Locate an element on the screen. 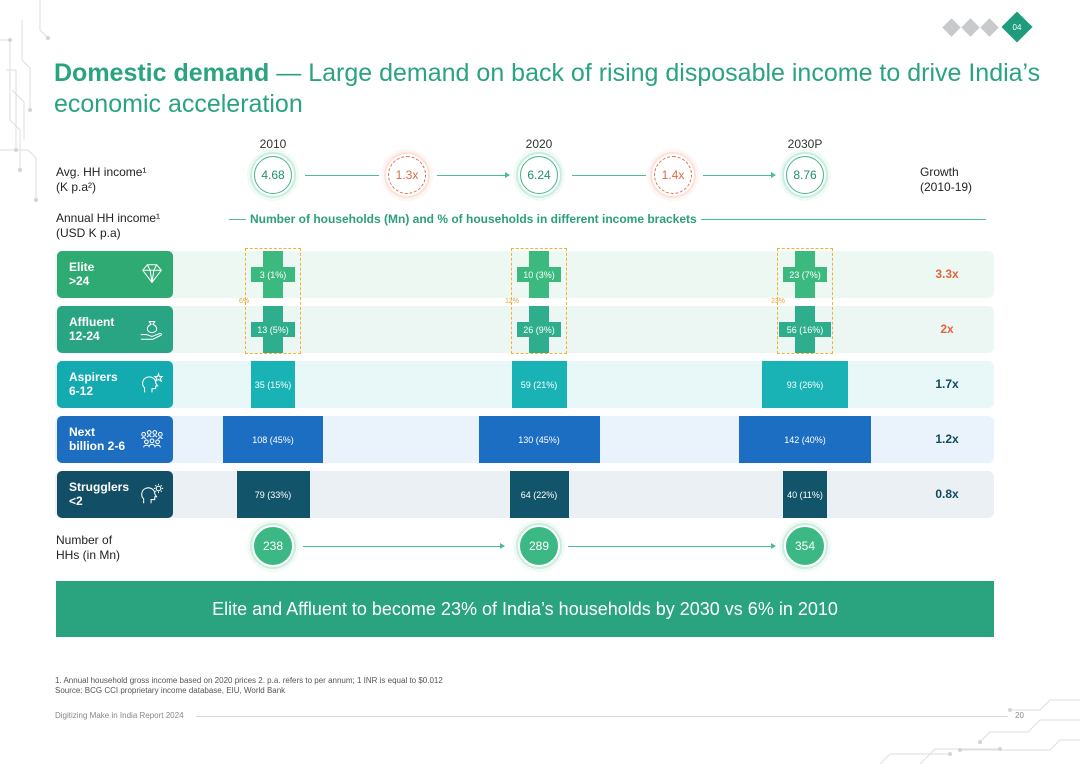 This screenshot has height=764, width=1080. growth-value: 2x is located at coordinates (947, 329).